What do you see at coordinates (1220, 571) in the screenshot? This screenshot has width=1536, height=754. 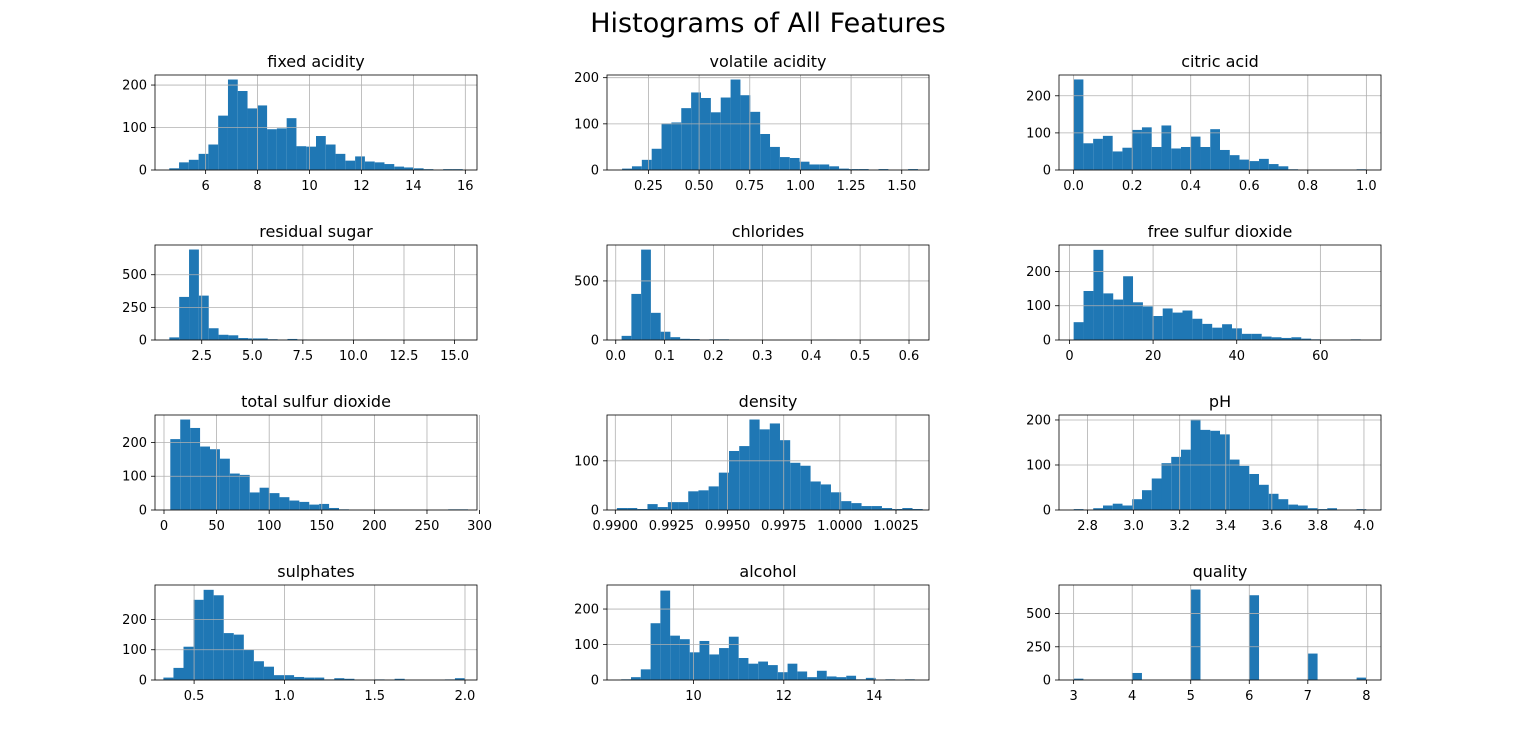 I see `subplot-title: quality` at bounding box center [1220, 571].